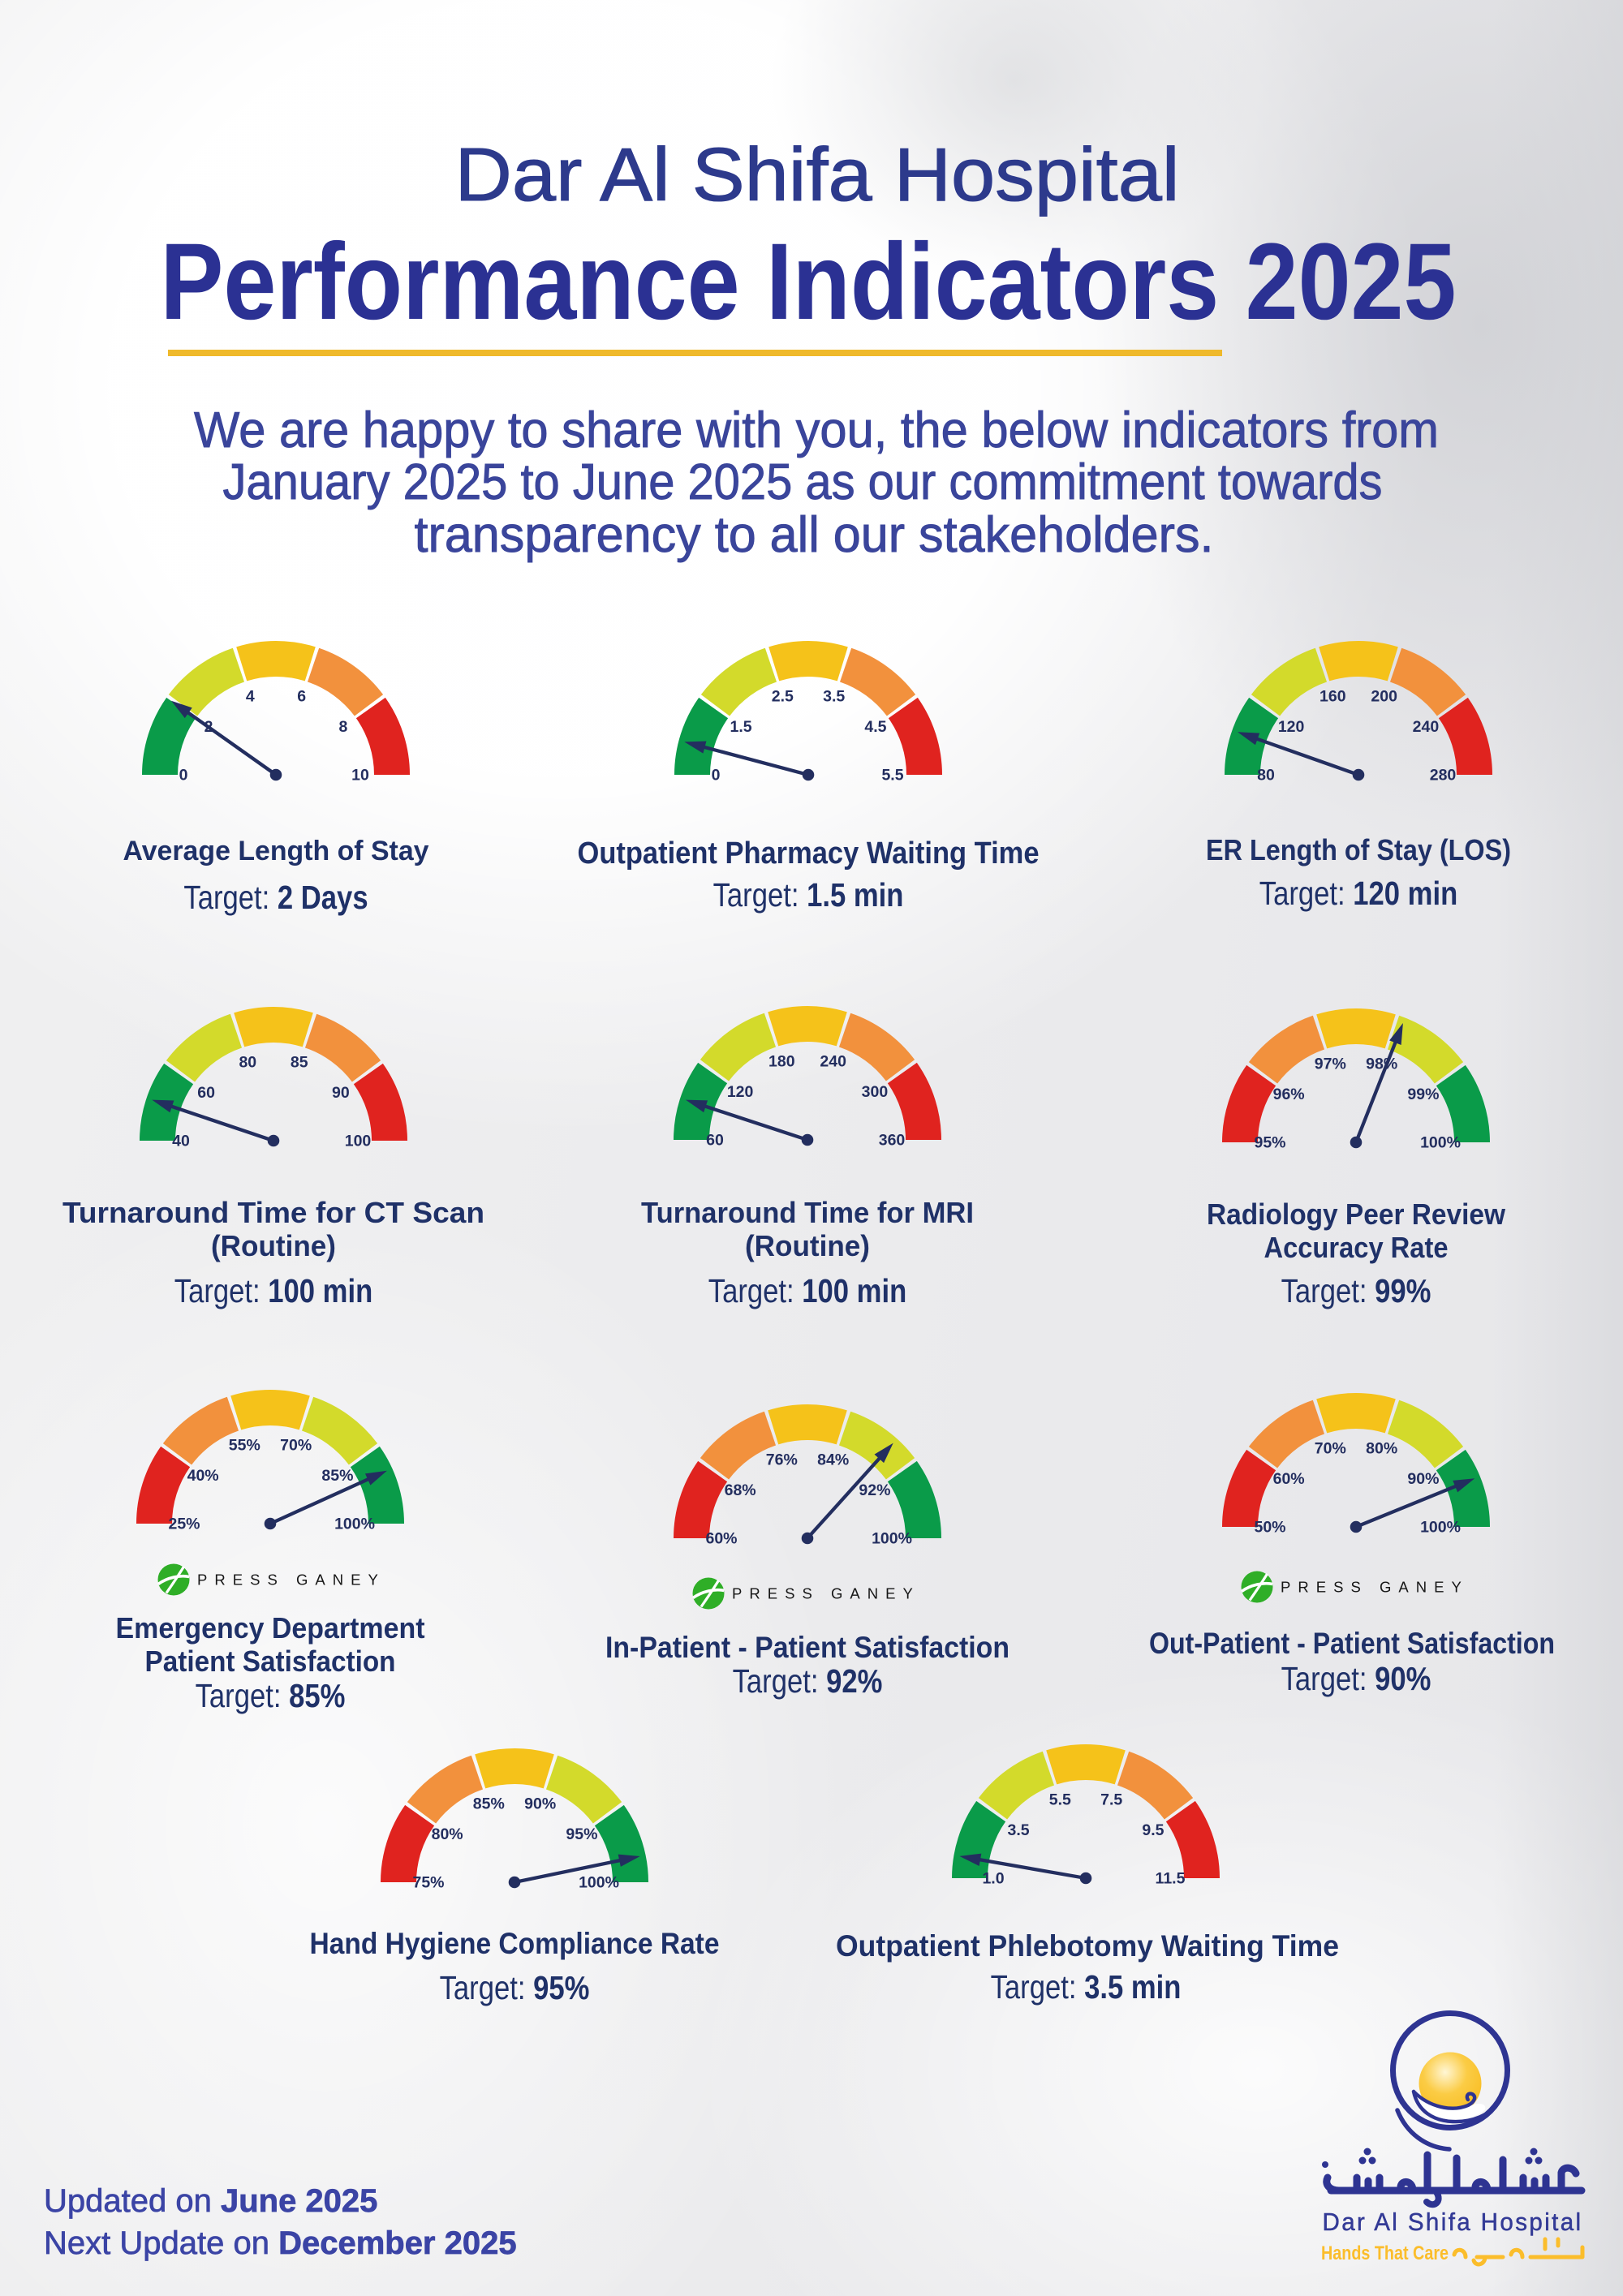 Image resolution: width=1623 pixels, height=2296 pixels. I want to click on svg-text: 9.5, so click(1153, 1830).